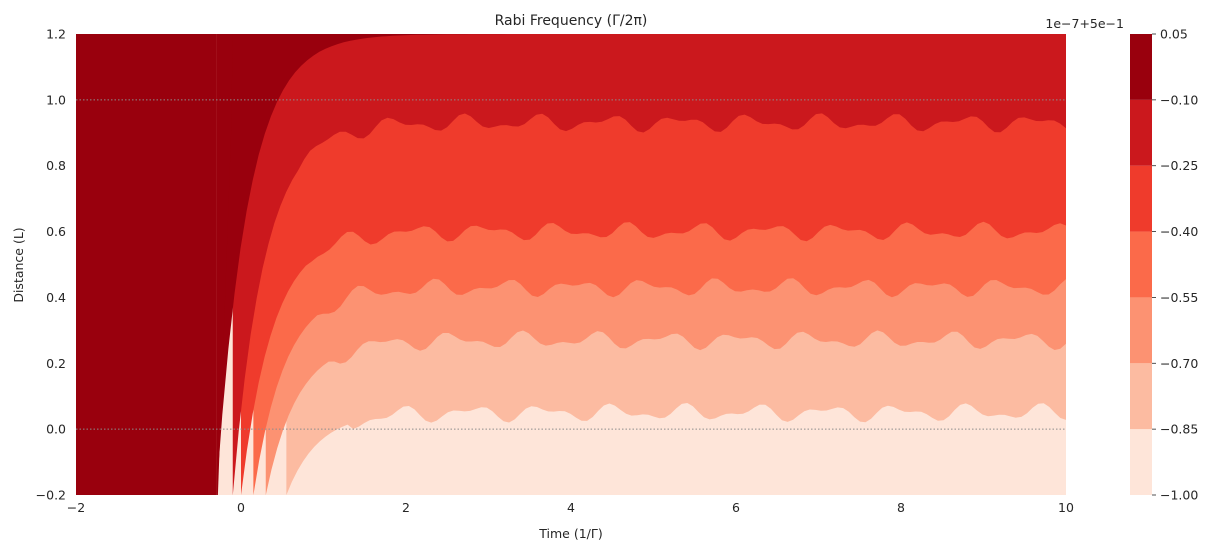 The image size is (1213, 551). Describe the element at coordinates (224, 264) in the screenshot. I see `band-level-6-edge` at that location.